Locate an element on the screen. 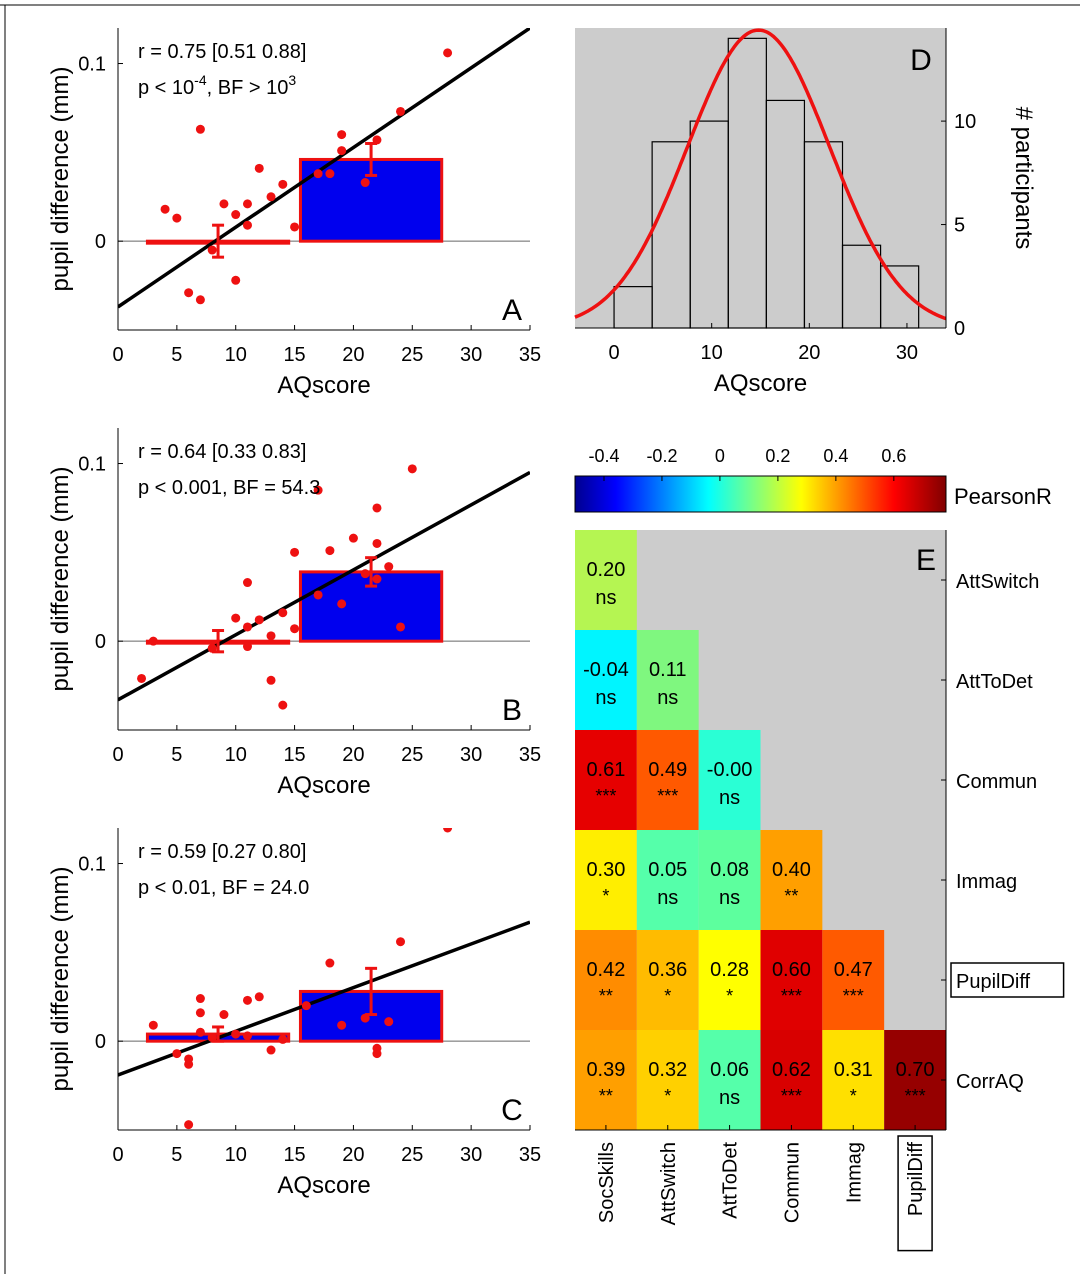 The height and width of the screenshot is (1274, 1080). panel-letter: B is located at coordinates (512, 710).